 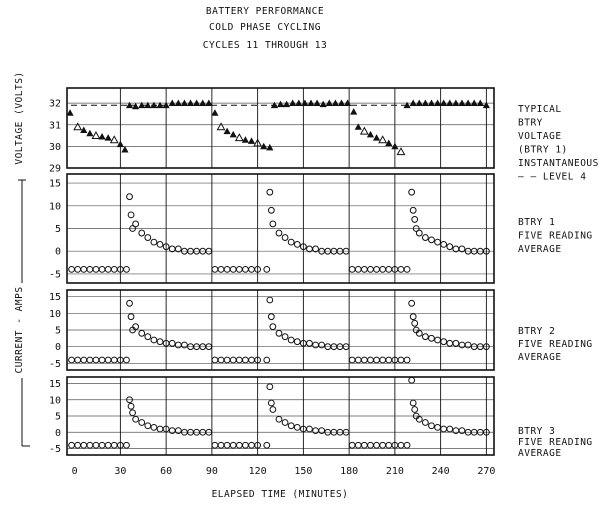 What do you see at coordinates (536, 431) in the screenshot?
I see `panel-label-line: BTRY 3` at bounding box center [536, 431].